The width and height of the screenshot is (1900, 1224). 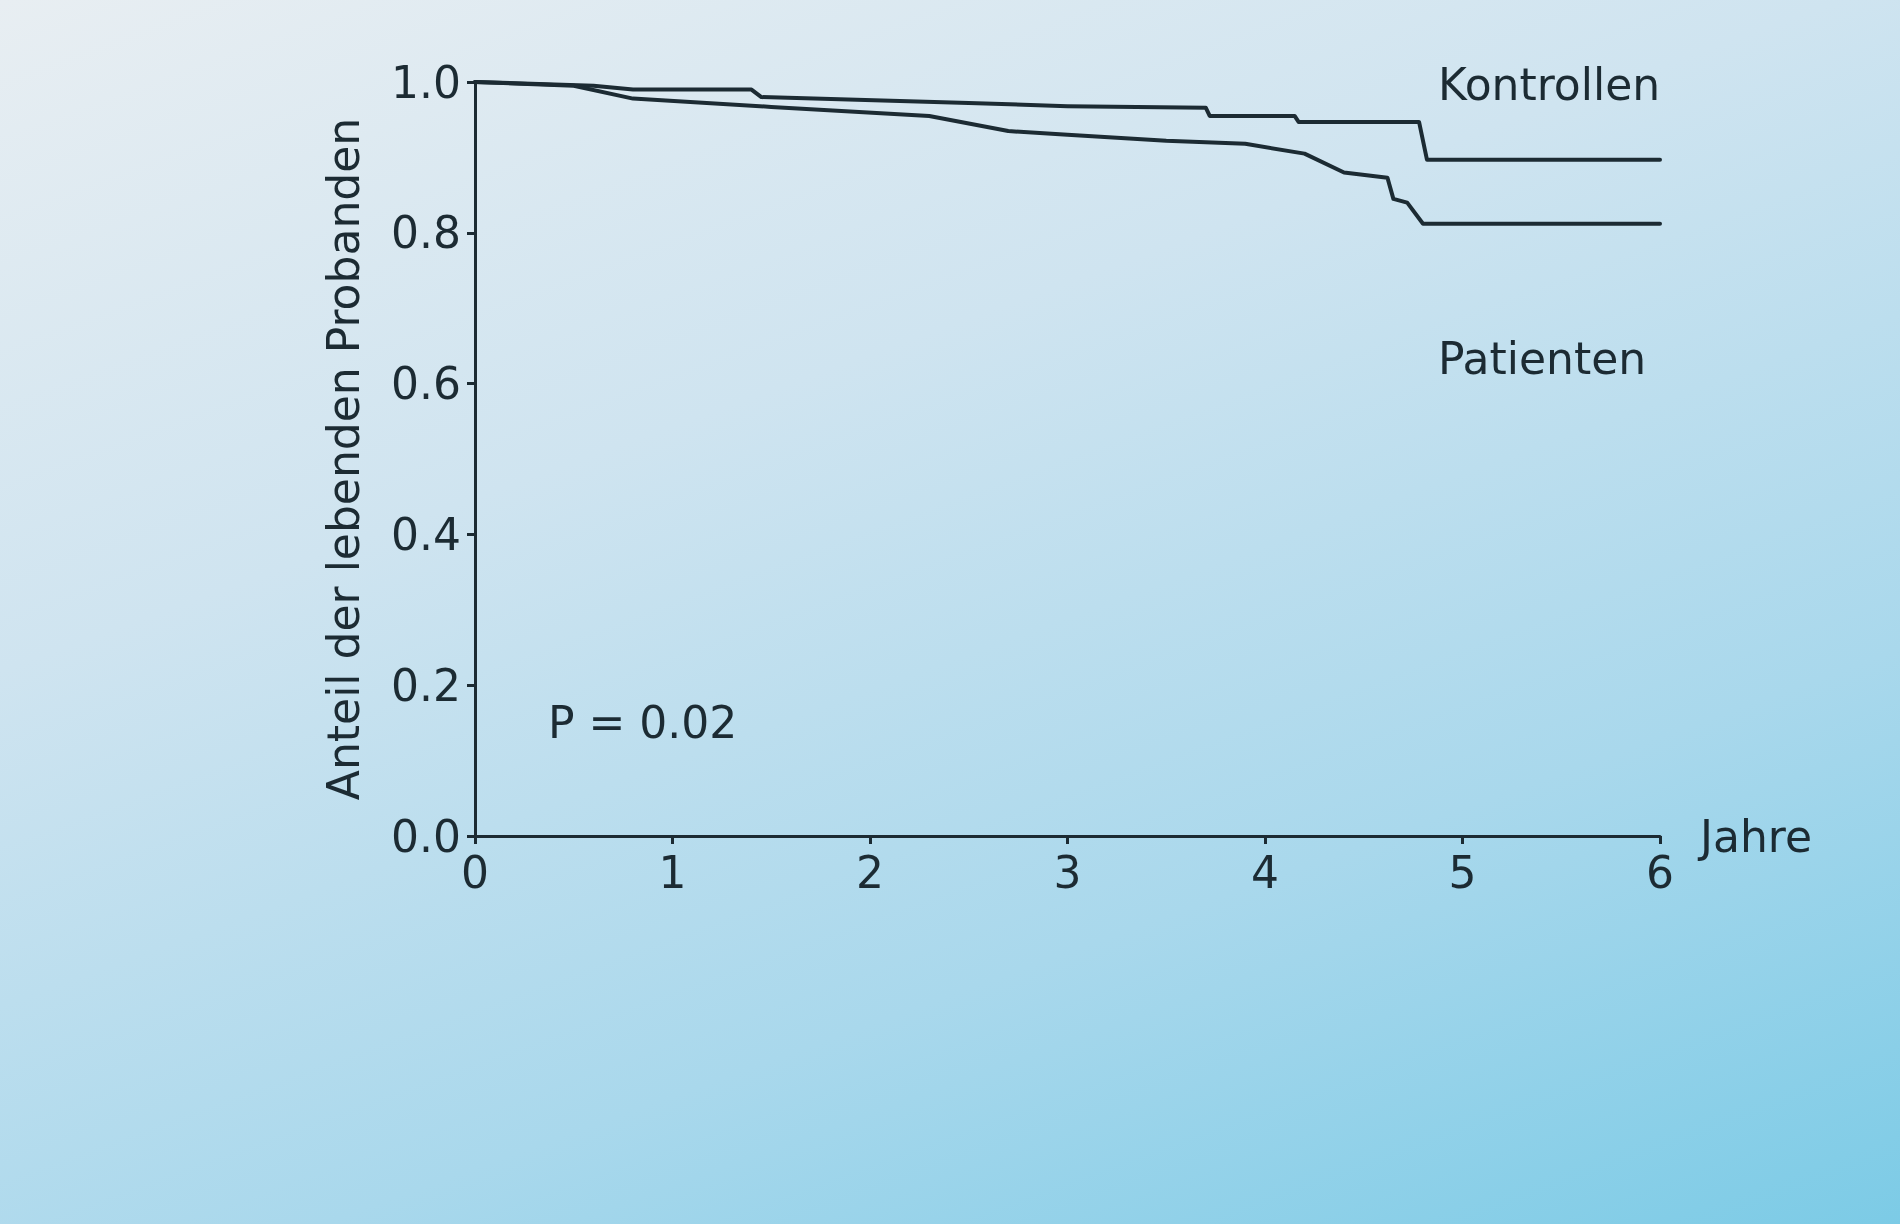 What do you see at coordinates (426, 82) in the screenshot?
I see `y-tick-label: 1.0` at bounding box center [426, 82].